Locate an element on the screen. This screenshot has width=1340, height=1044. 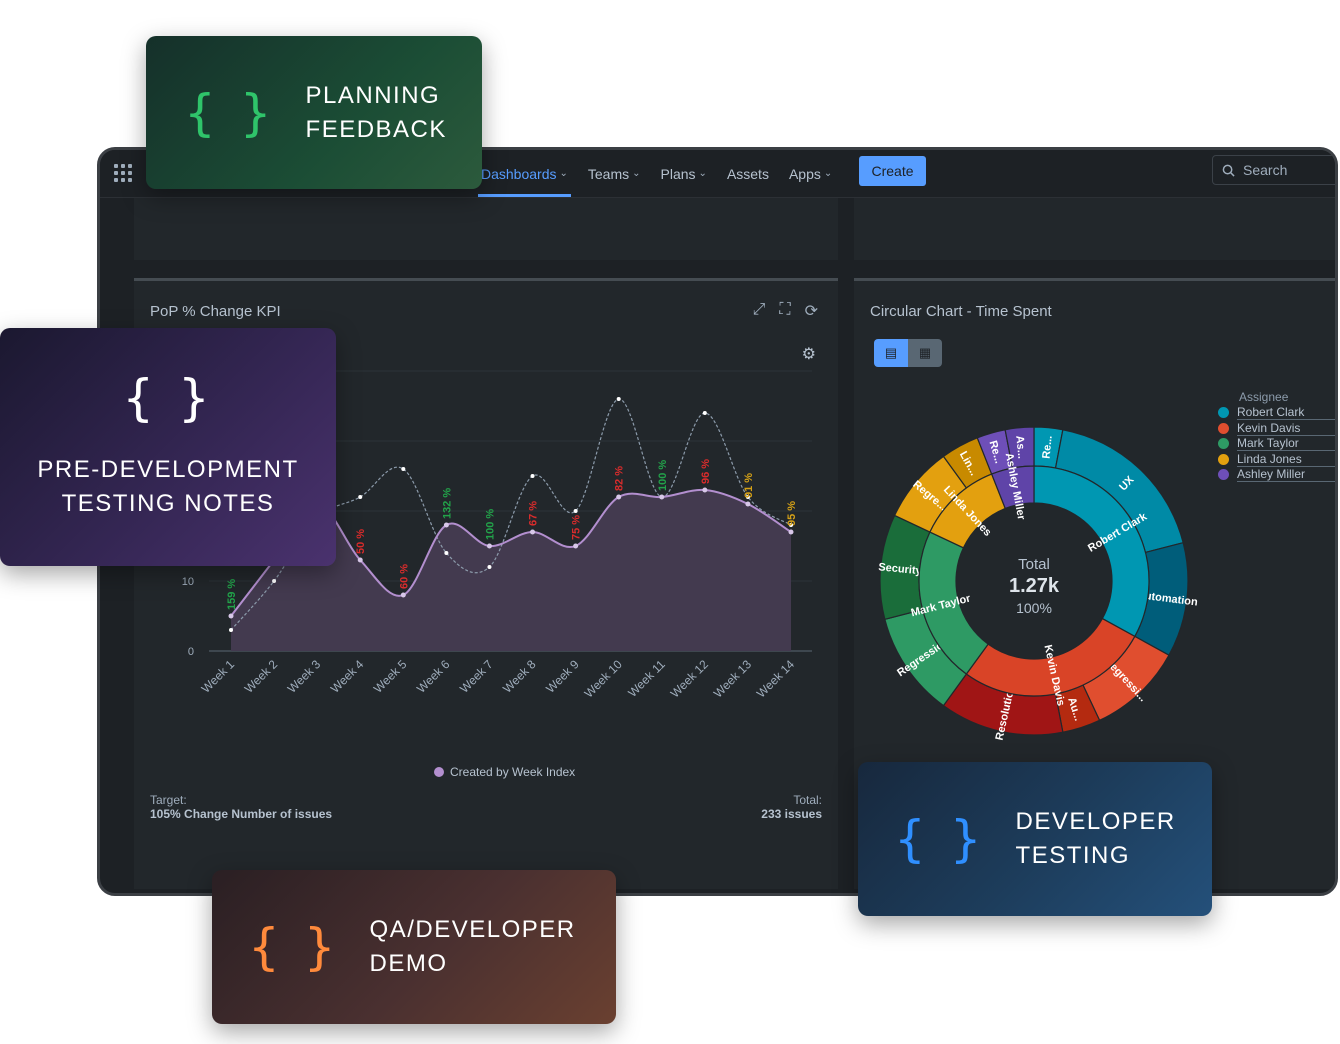
nav-plans: Plans ⌄ is located at coordinates (684, 173).